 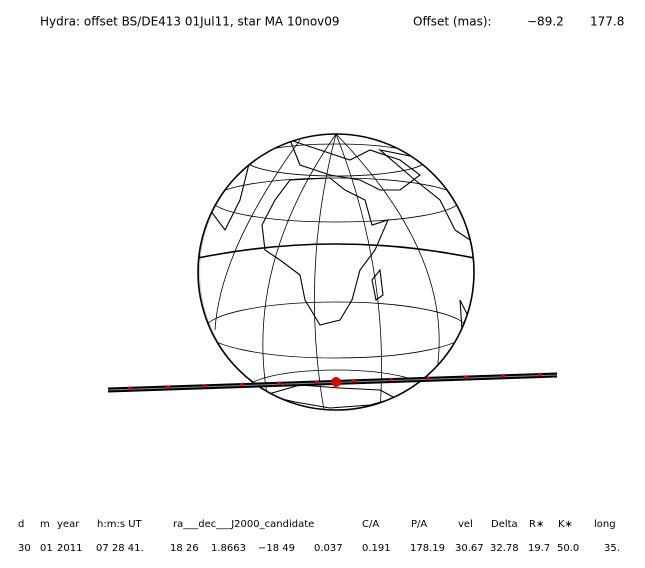 I want to click on column-header: vel, so click(x=465, y=524).